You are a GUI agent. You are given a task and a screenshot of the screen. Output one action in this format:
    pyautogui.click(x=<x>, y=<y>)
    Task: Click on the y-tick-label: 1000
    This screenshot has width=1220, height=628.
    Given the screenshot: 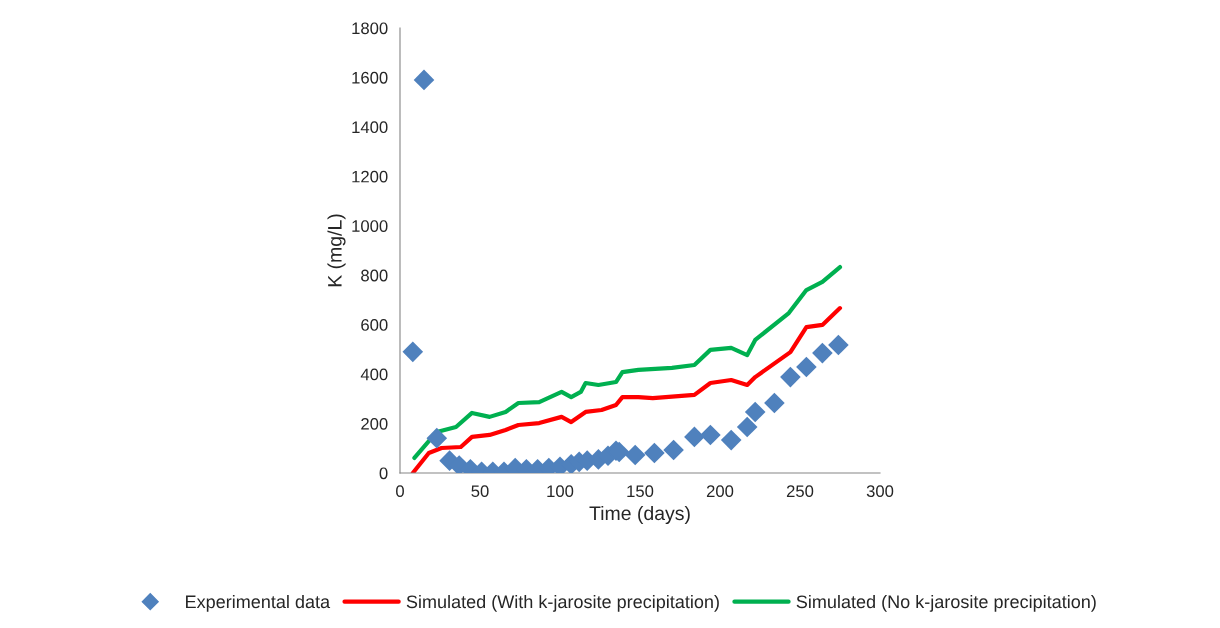 What is the action you would take?
    pyautogui.click(x=370, y=226)
    